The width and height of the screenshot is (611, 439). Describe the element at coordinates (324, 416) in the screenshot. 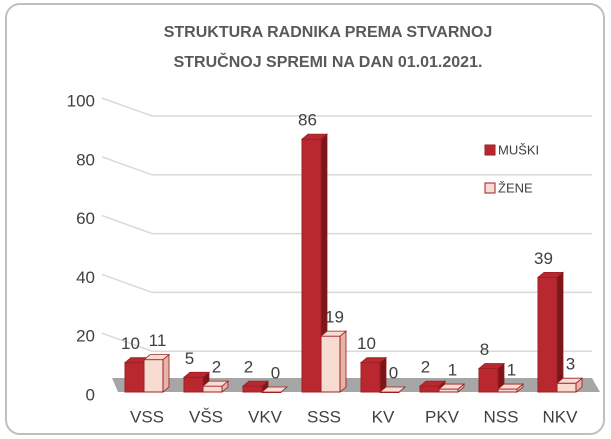

I see `x-tick-label: SSS` at that location.